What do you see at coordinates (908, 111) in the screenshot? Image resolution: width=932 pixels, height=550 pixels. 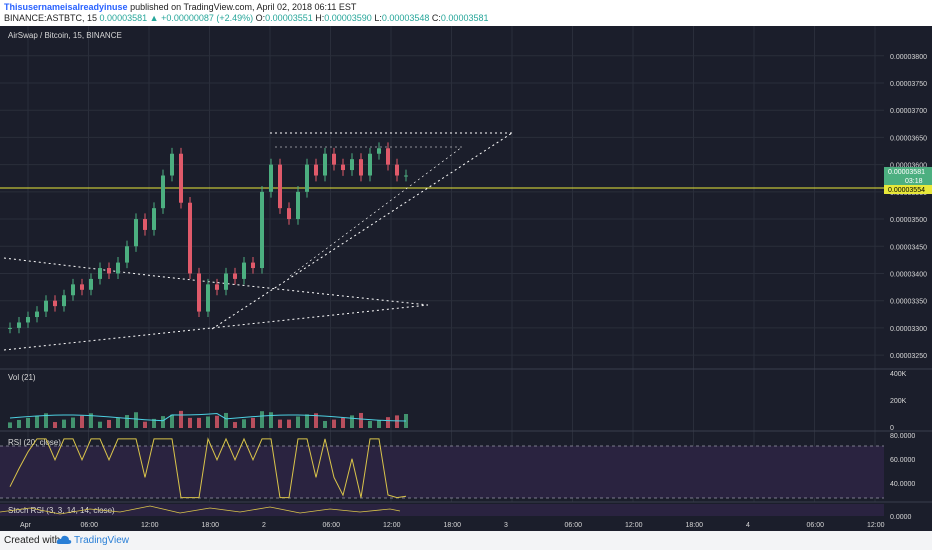 I see `price-tick: 0.00003700` at bounding box center [908, 111].